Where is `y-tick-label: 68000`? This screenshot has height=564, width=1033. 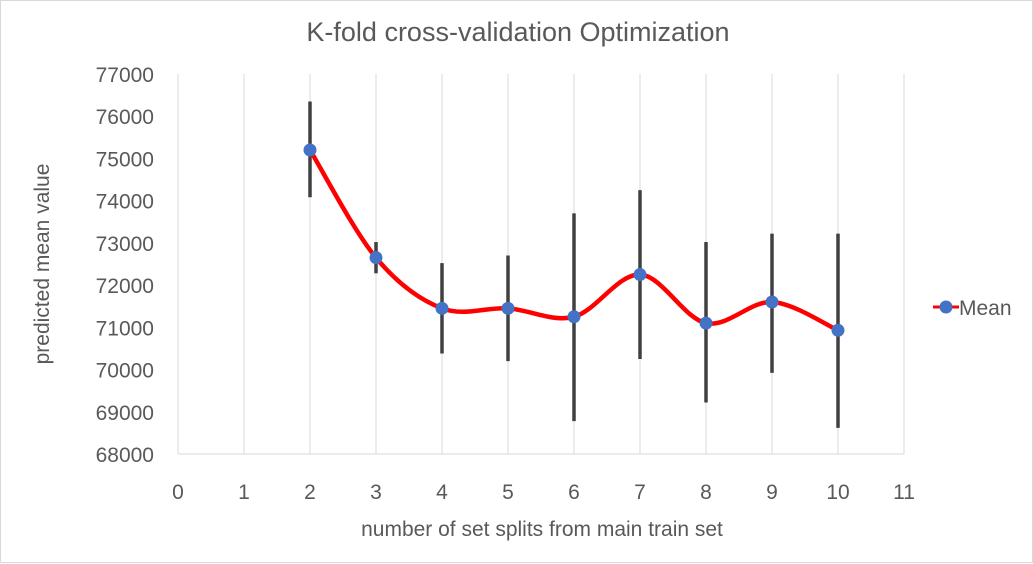
y-tick-label: 68000 is located at coordinates (125, 455).